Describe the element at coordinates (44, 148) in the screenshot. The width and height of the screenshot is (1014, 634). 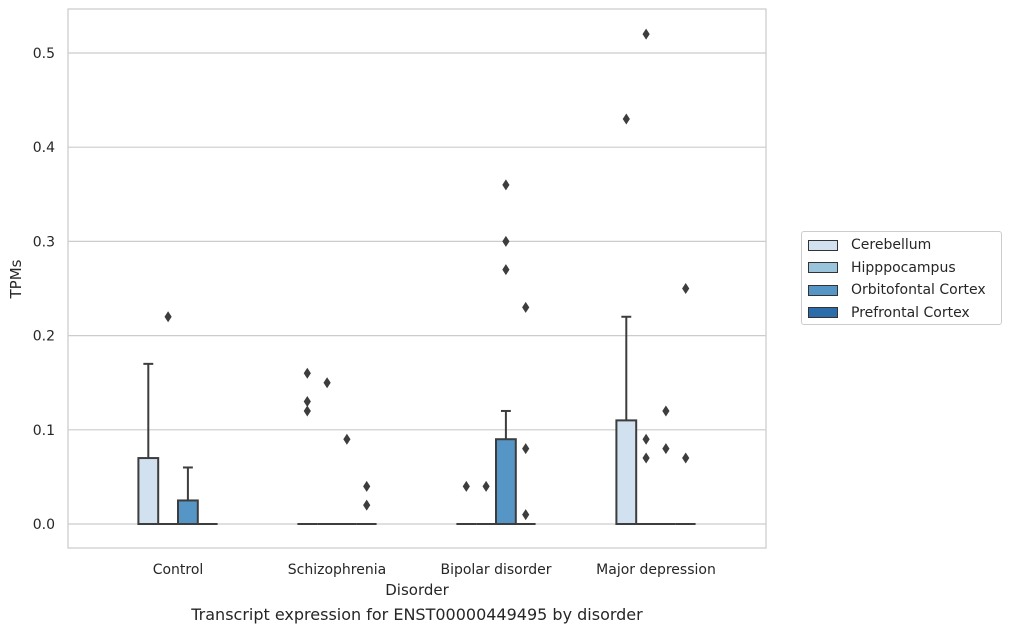
I see `y-tick-label: 0.4` at that location.